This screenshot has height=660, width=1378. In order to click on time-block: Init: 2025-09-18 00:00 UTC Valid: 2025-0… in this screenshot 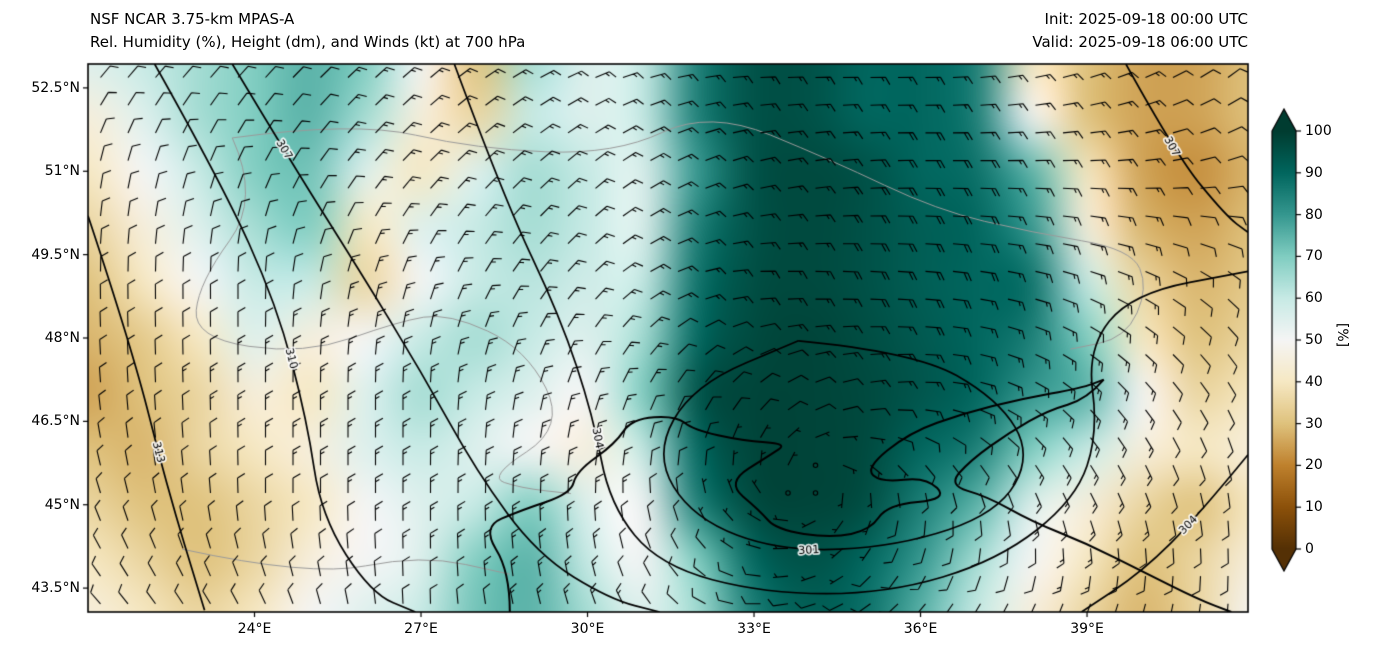, I will do `click(1098, 31)`.